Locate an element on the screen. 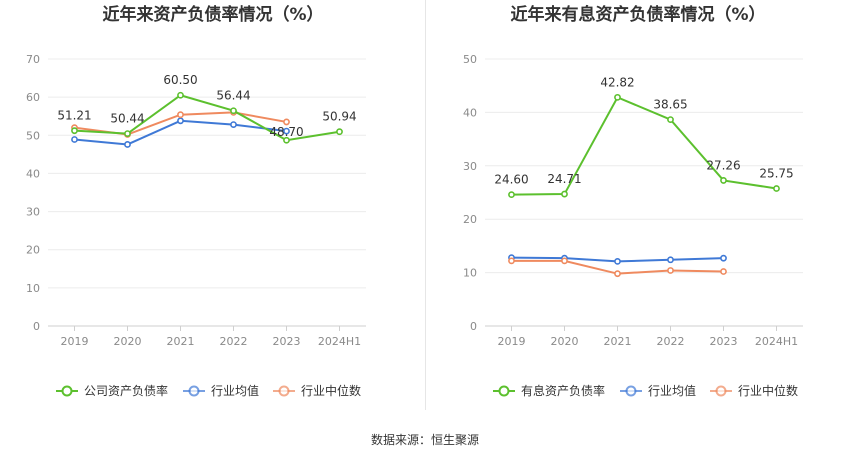 Image resolution: width=850 pixels, height=459 pixels. data-label: 27.26 is located at coordinates (723, 165).